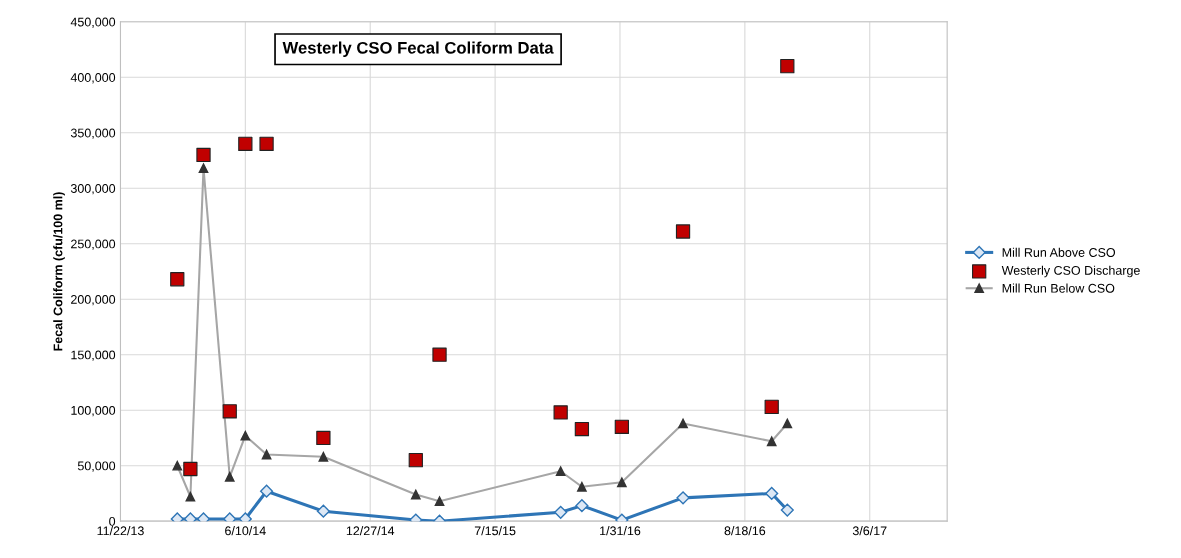 The height and width of the screenshot is (558, 1181). Describe the element at coordinates (120, 531) in the screenshot. I see `x-tick-label: 11/22/13` at that location.